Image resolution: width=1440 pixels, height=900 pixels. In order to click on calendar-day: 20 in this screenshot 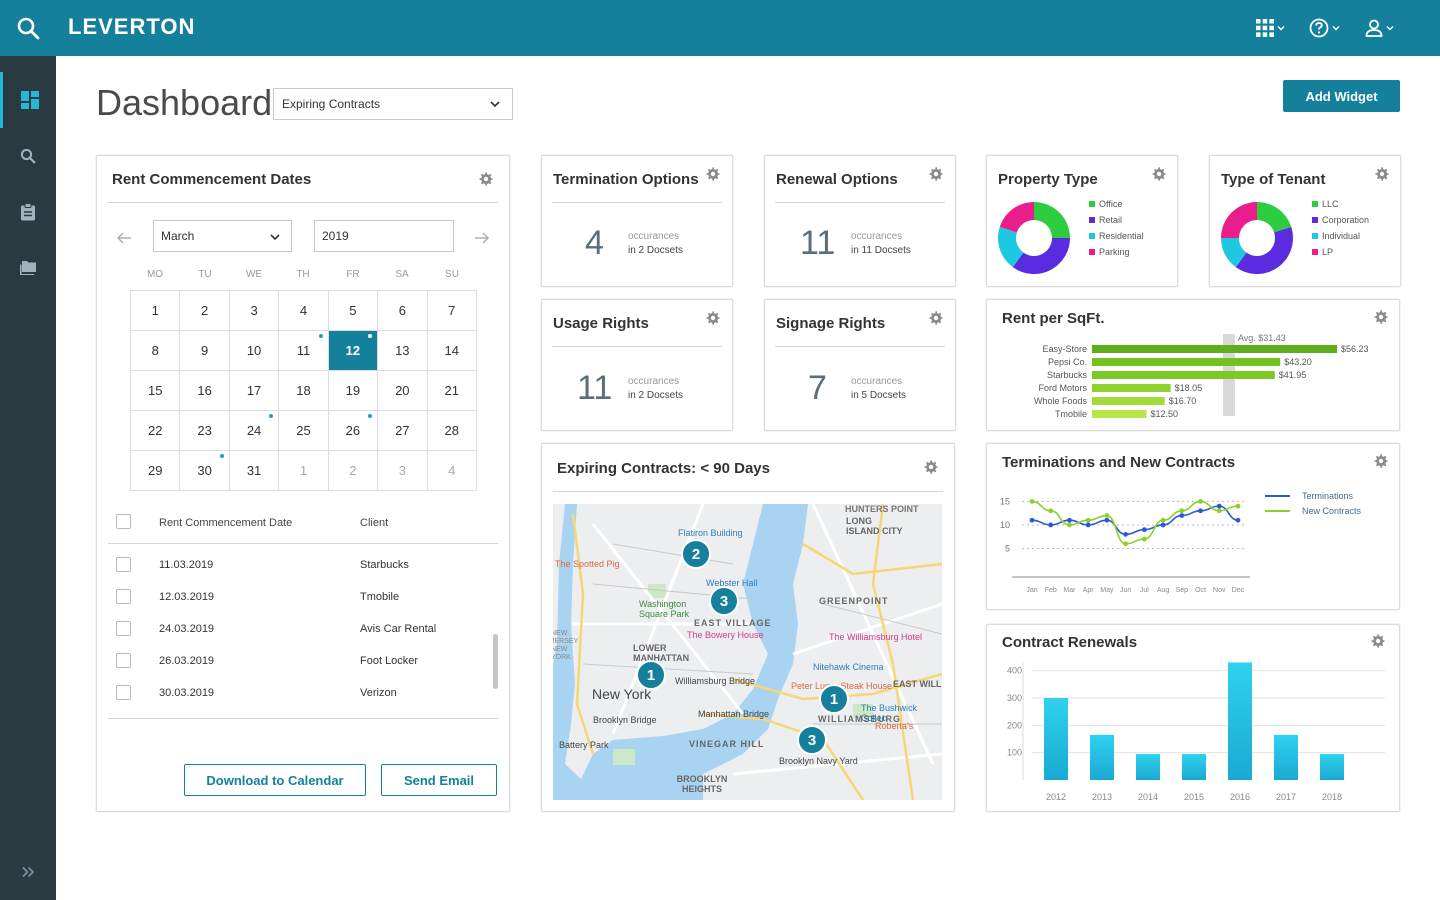, I will do `click(403, 391)`.